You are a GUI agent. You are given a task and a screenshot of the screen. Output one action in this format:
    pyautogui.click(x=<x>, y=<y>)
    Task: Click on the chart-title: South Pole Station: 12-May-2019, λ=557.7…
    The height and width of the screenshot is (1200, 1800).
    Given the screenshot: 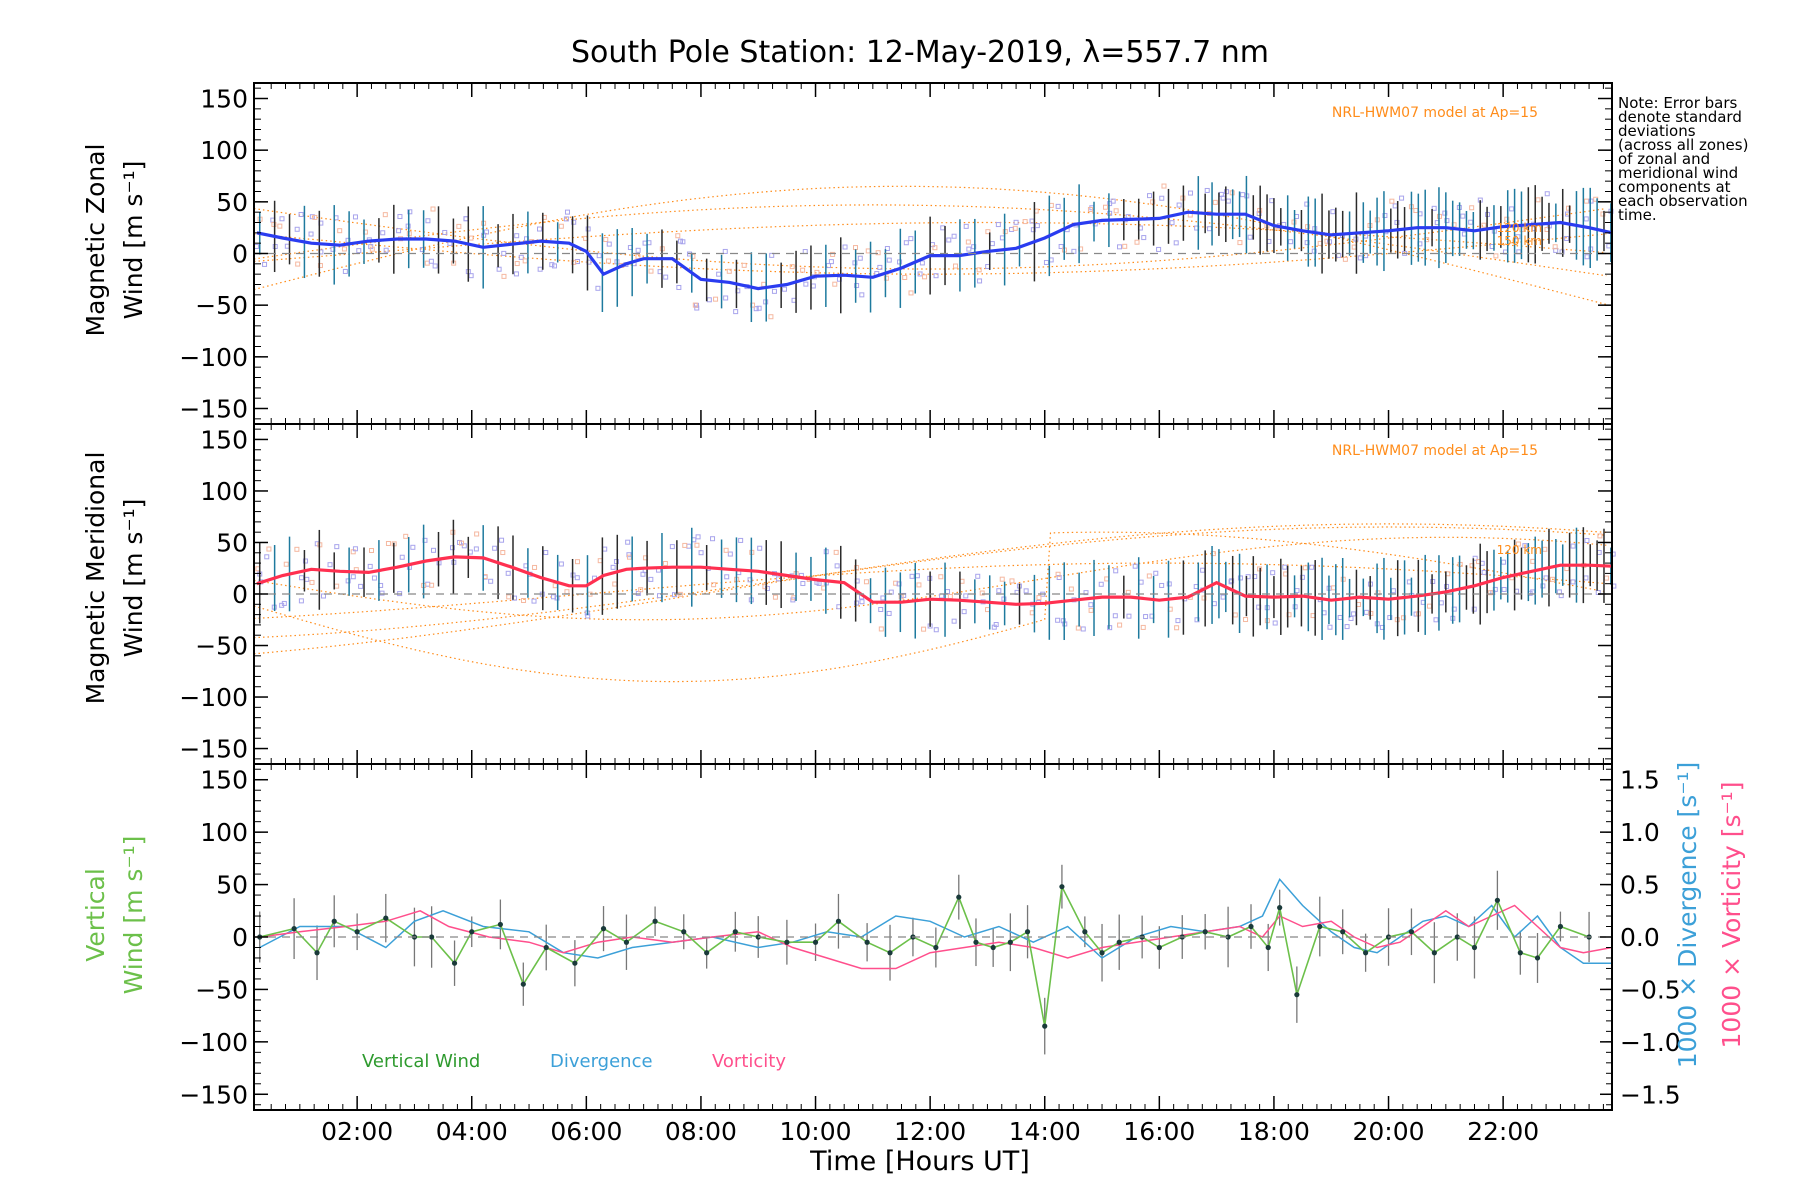 What is the action you would take?
    pyautogui.click(x=920, y=52)
    